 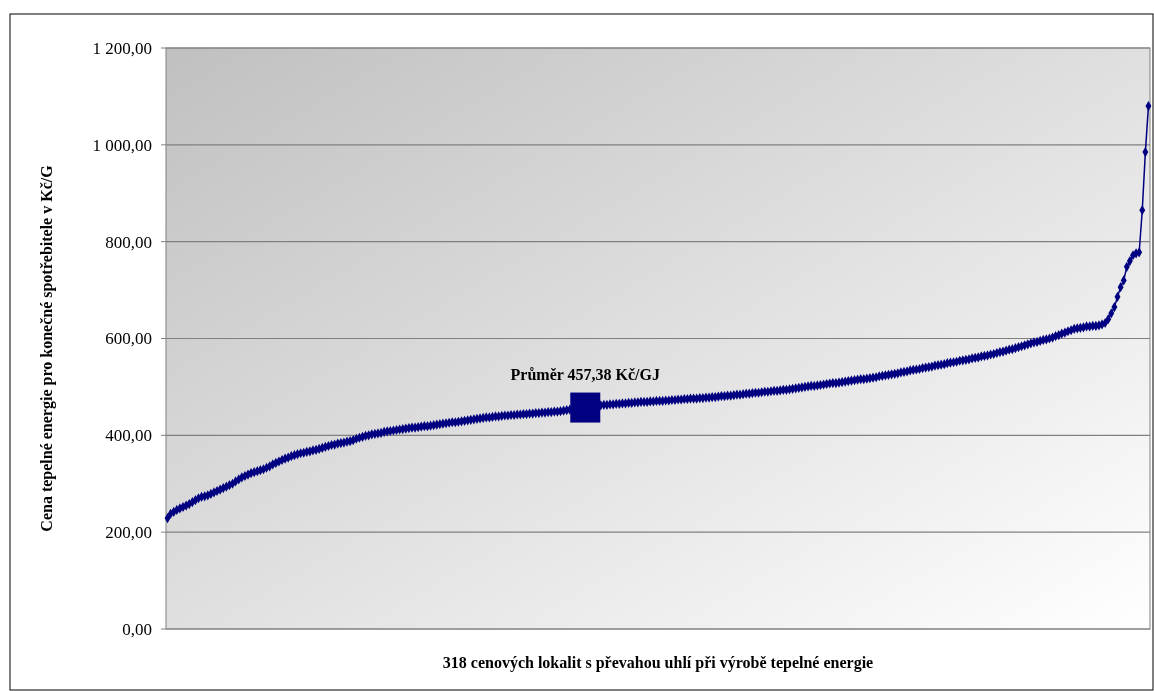 What do you see at coordinates (122, 48) in the screenshot?
I see `y-tick-label: 1 200,00` at bounding box center [122, 48].